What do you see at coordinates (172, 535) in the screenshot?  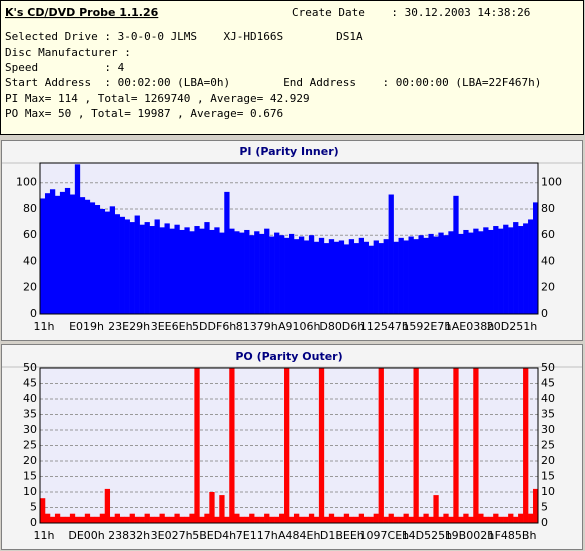 I see `x-tick-label: 3E027h` at bounding box center [172, 535].